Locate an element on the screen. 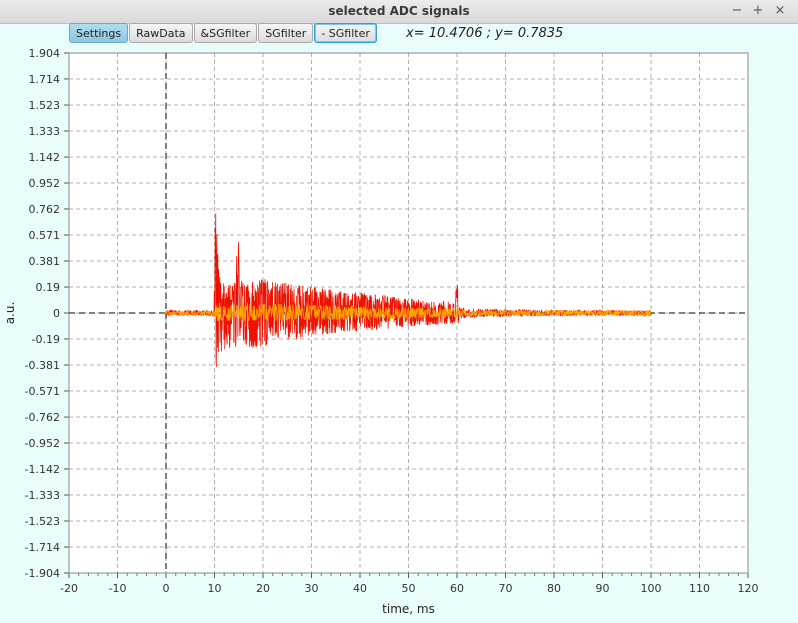 Image resolution: width=798 pixels, height=623 pixels. y-tick-label: 0 is located at coordinates (56, 313).